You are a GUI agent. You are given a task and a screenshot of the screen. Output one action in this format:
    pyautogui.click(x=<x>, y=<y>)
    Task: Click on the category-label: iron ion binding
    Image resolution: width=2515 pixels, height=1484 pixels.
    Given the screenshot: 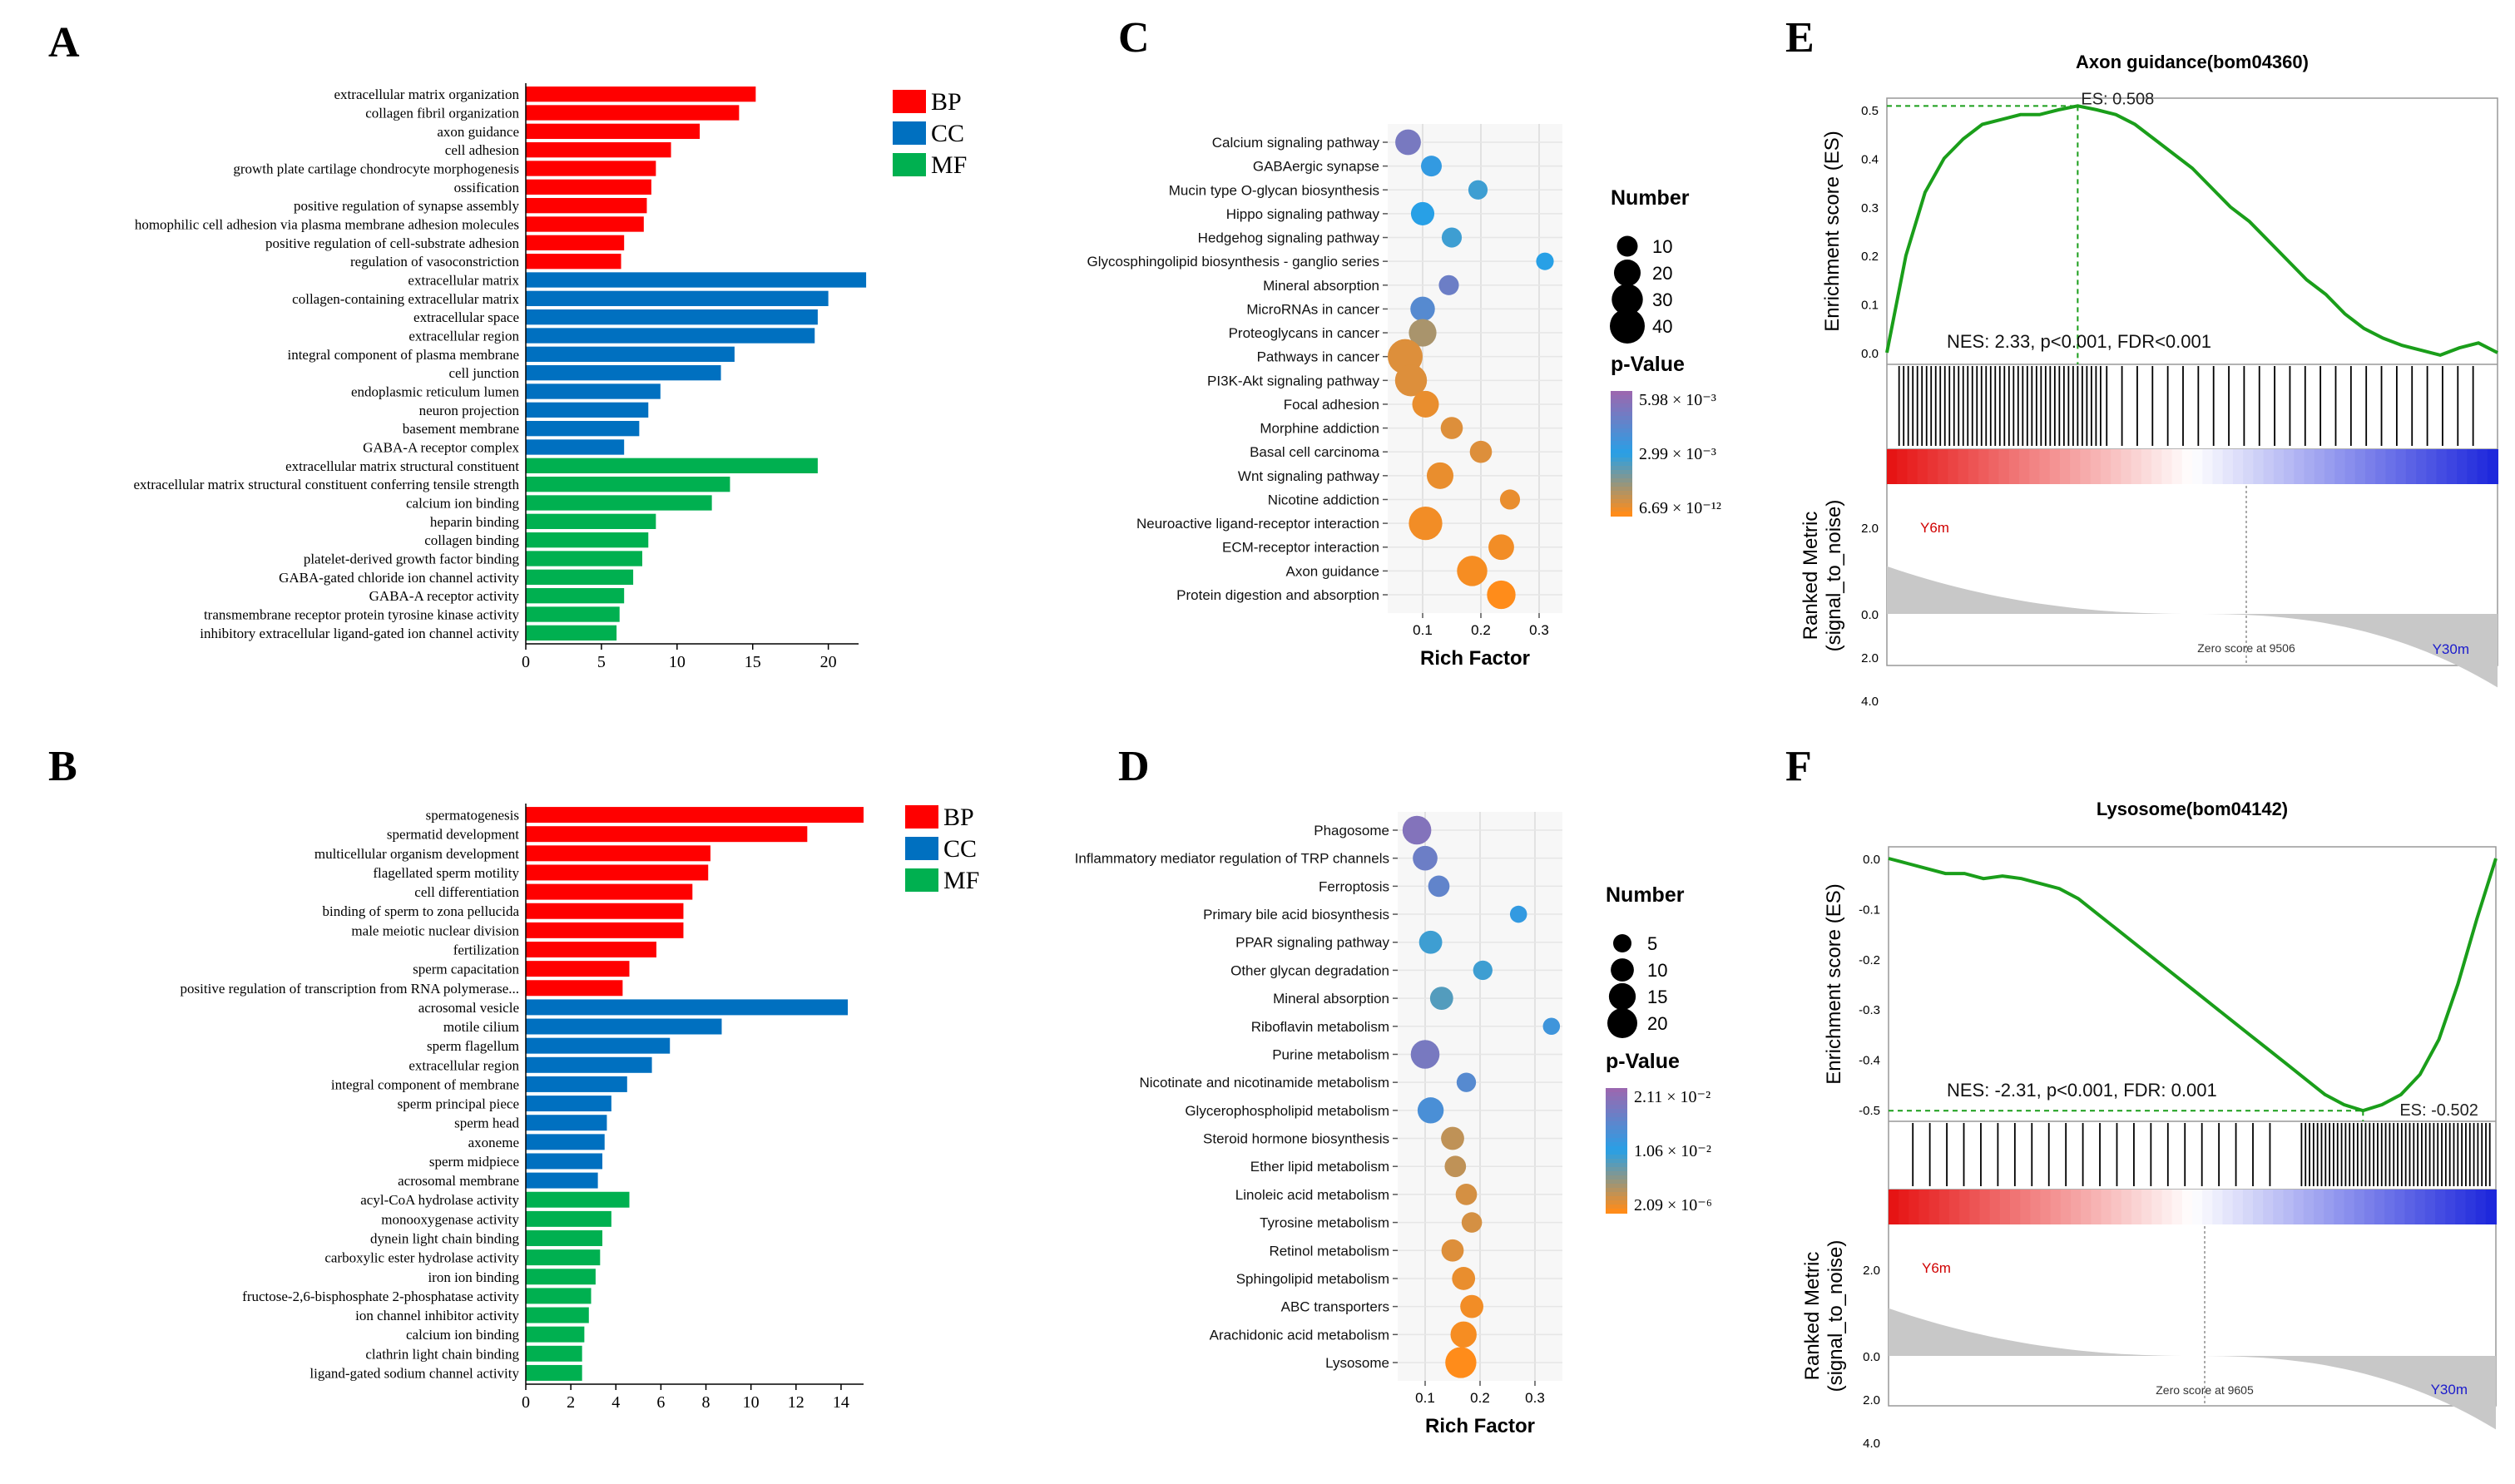 What is the action you would take?
    pyautogui.click(x=474, y=1277)
    